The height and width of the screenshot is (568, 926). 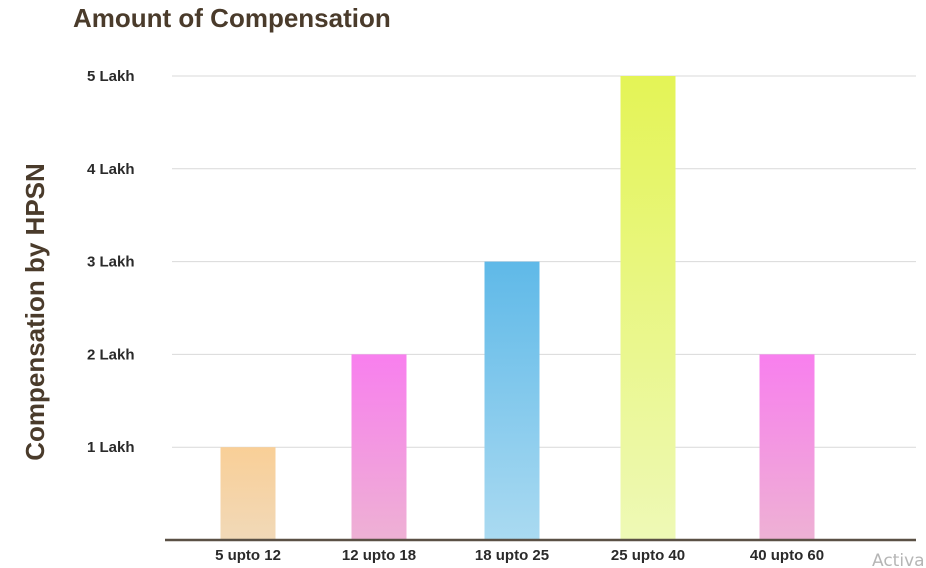 I want to click on y-tick-label-2: 2 Lakh, so click(x=111, y=354).